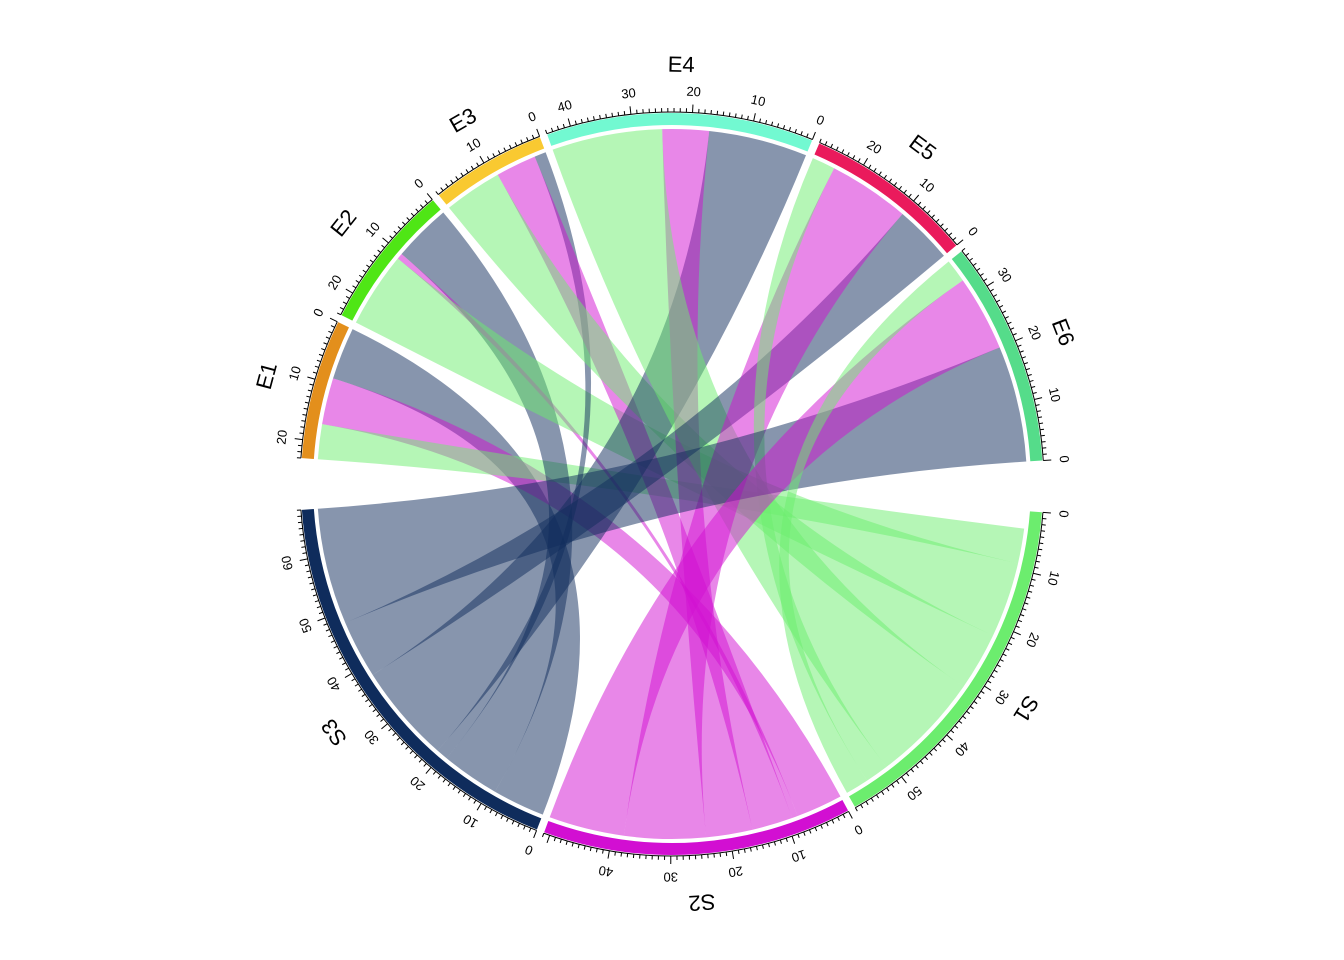 The width and height of the screenshot is (1344, 960). Describe the element at coordinates (758, 101) in the screenshot. I see `tick-label-e4: 10` at that location.